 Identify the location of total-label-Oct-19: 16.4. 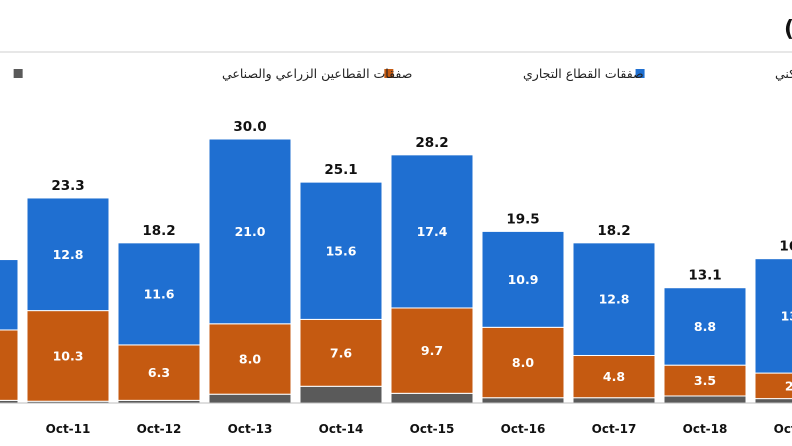
(785, 247).